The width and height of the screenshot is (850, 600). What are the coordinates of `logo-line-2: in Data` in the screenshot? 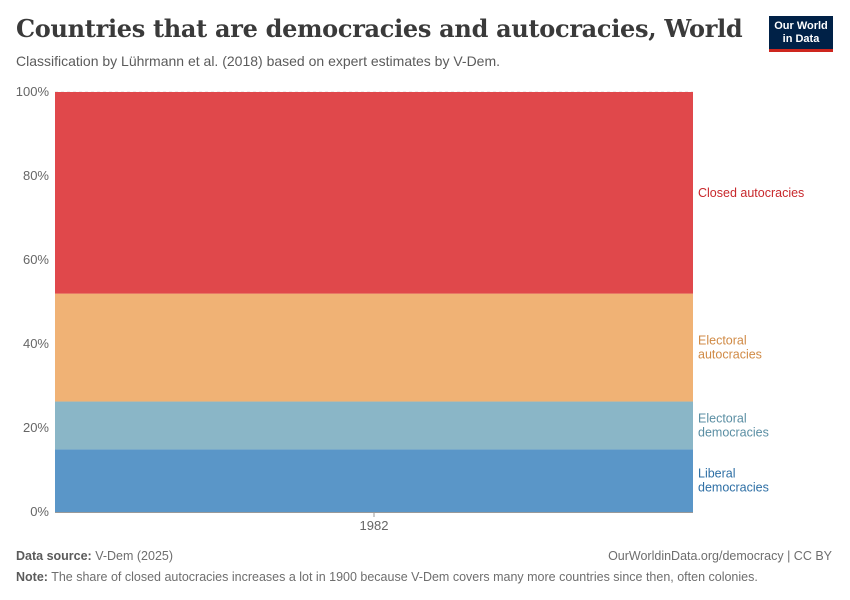 It's located at (801, 39).